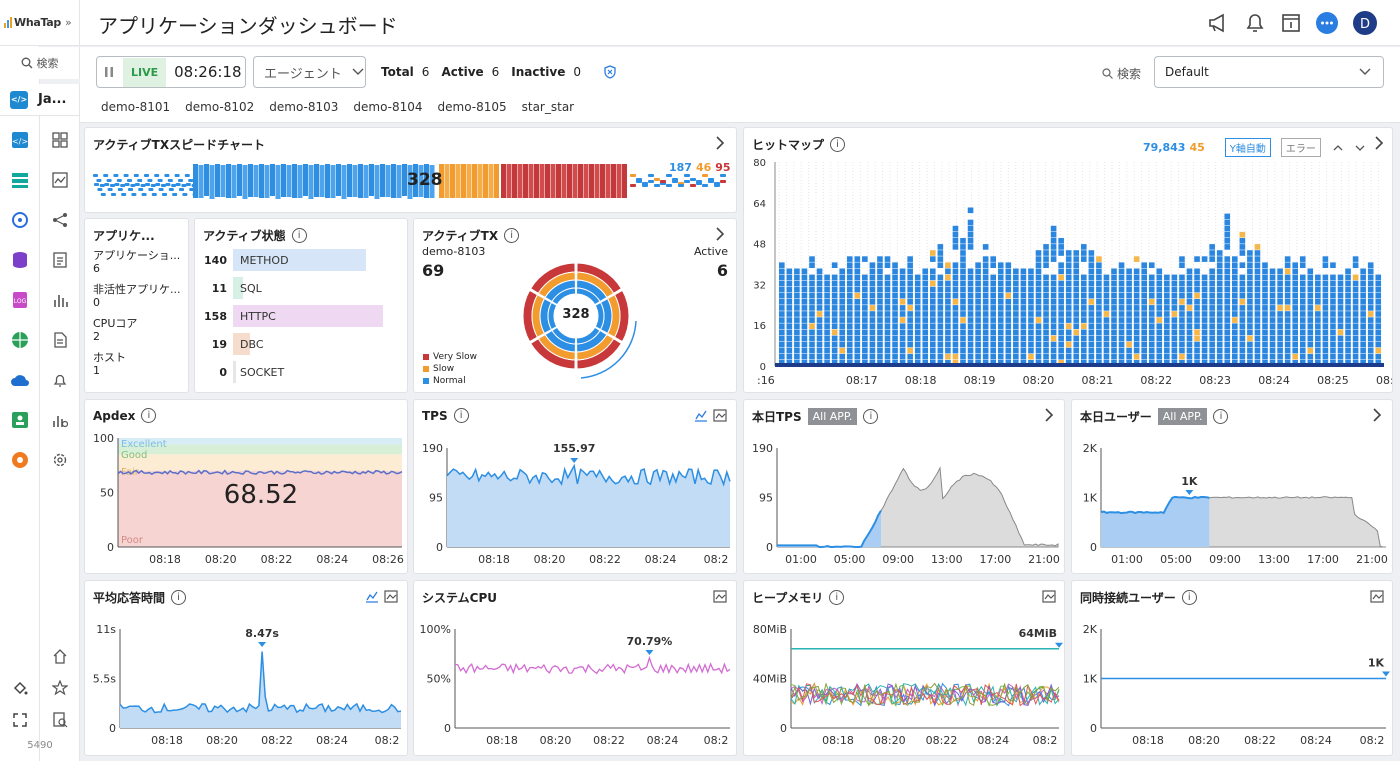 This screenshot has height=761, width=1400. What do you see at coordinates (40, 23) in the screenshot?
I see `brand-logo: WhaTap »` at bounding box center [40, 23].